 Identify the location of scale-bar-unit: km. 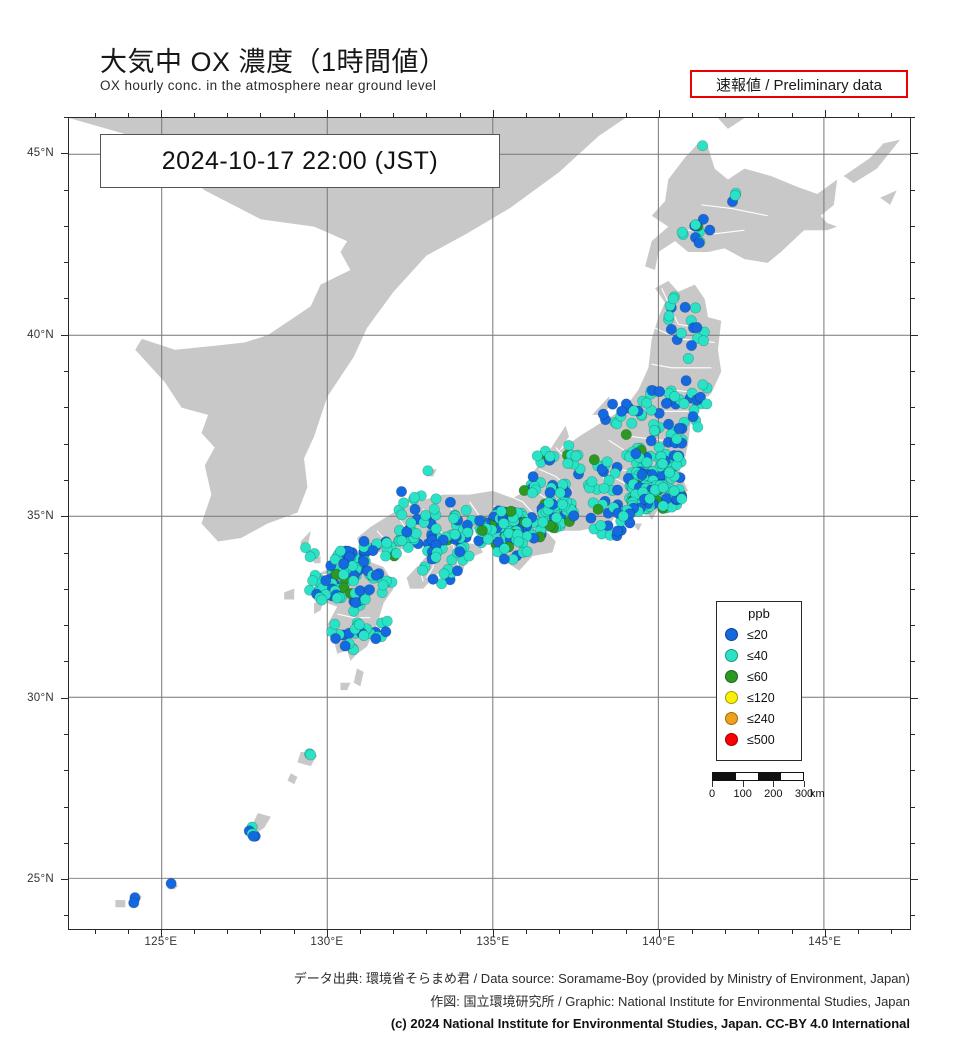
(817, 794).